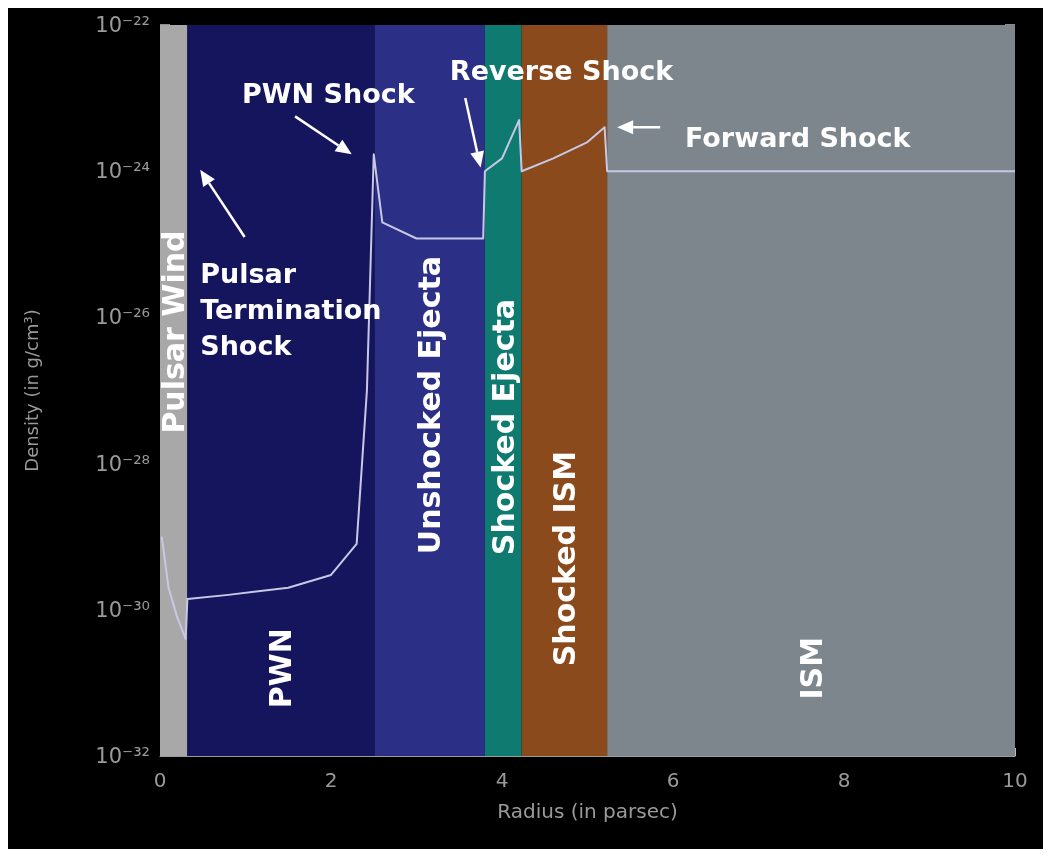 This screenshot has width=1051, height=857. I want to click on x-tick-label: 0, so click(160, 780).